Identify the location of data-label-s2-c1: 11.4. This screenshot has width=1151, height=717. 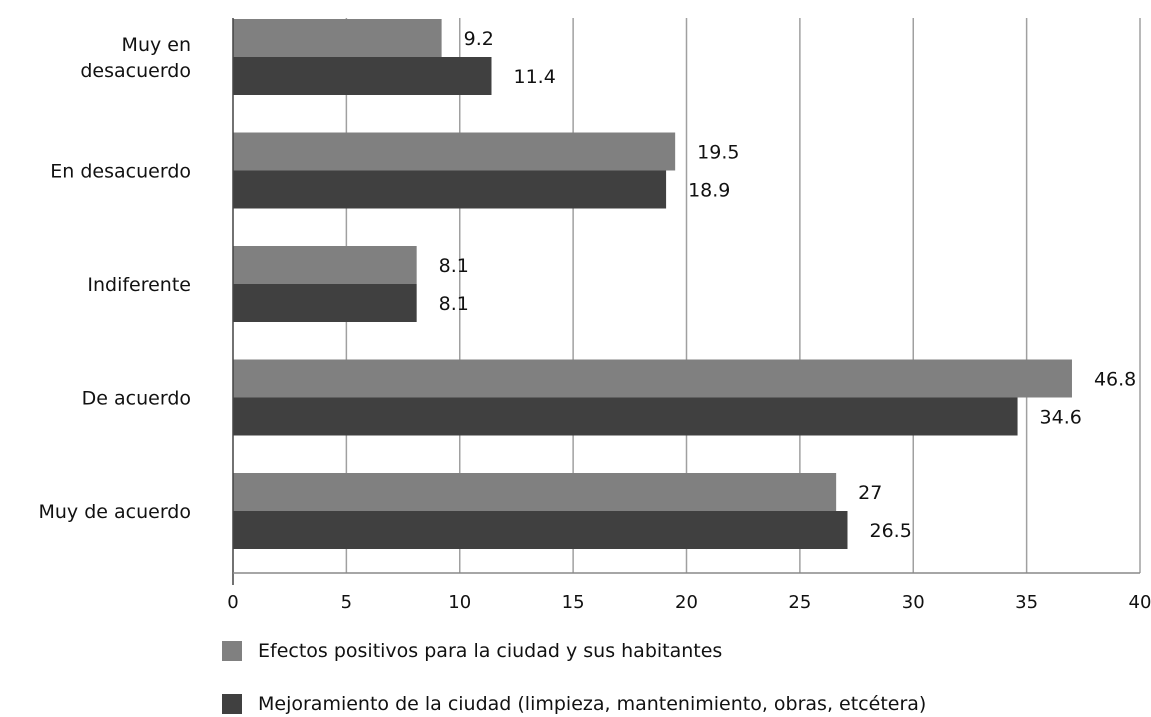
(534, 77).